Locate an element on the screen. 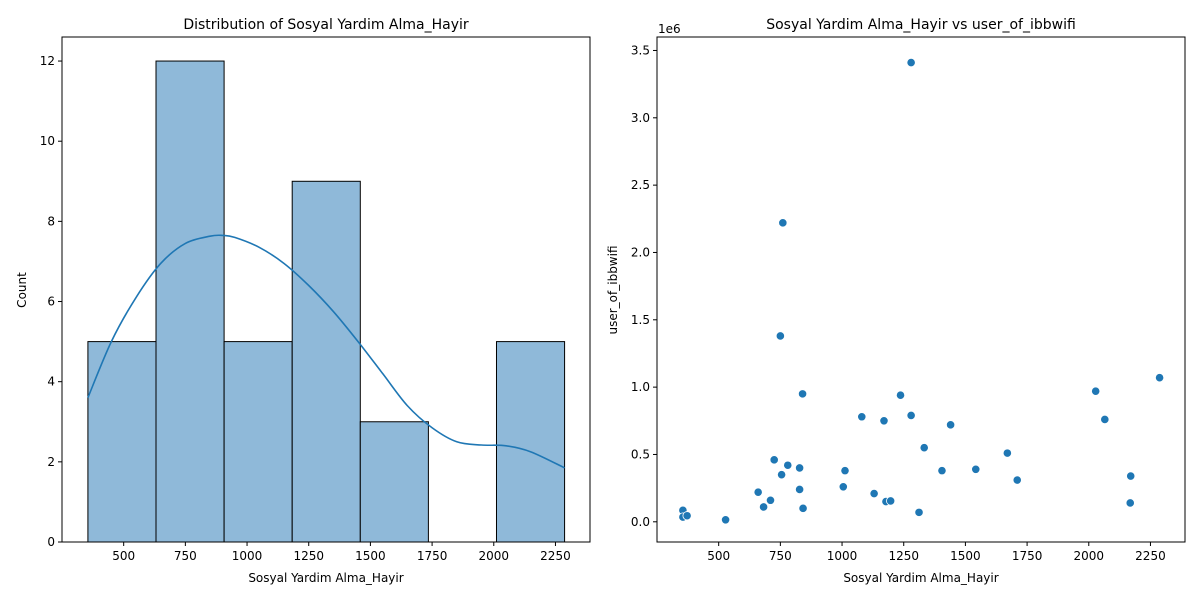 The height and width of the screenshot is (604, 1200). histogram-y-axis-label: Count is located at coordinates (22, 290).